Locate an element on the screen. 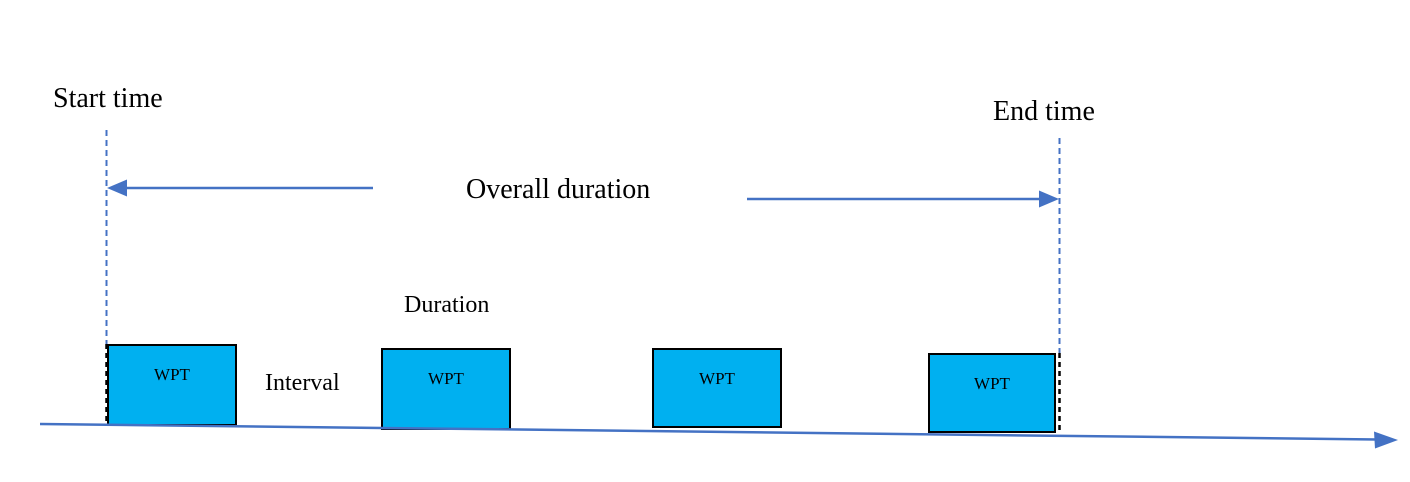 This screenshot has width=1410, height=482. wpt-box-2: WPT is located at coordinates (446, 389).